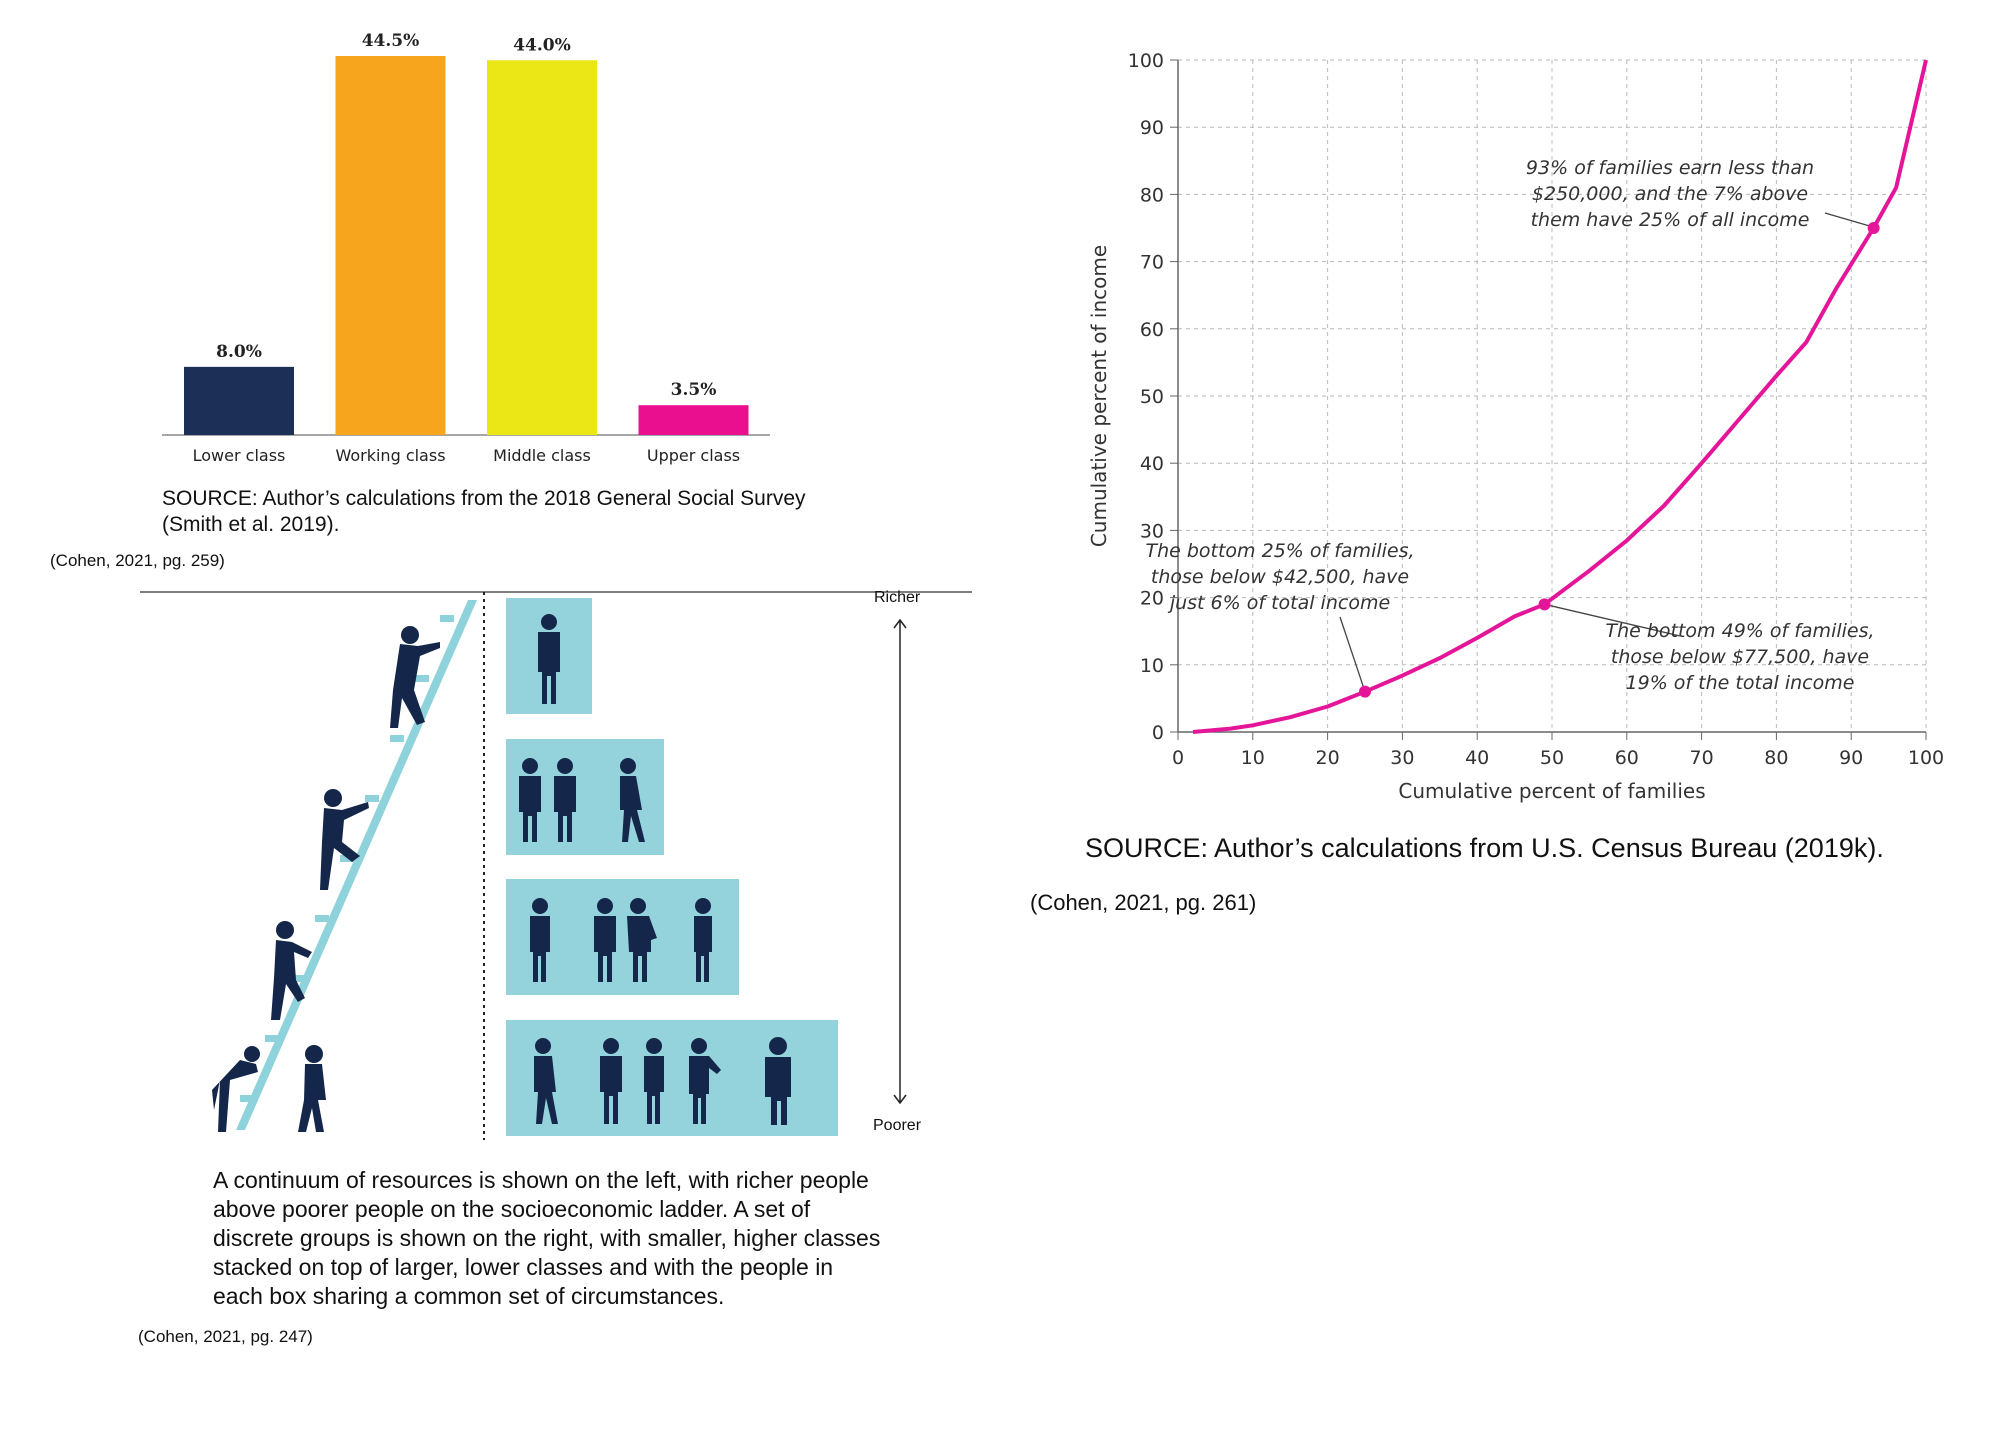 The width and height of the screenshot is (2000, 1442). What do you see at coordinates (1146, 61) in the screenshot?
I see `y-tick-label: 100` at bounding box center [1146, 61].